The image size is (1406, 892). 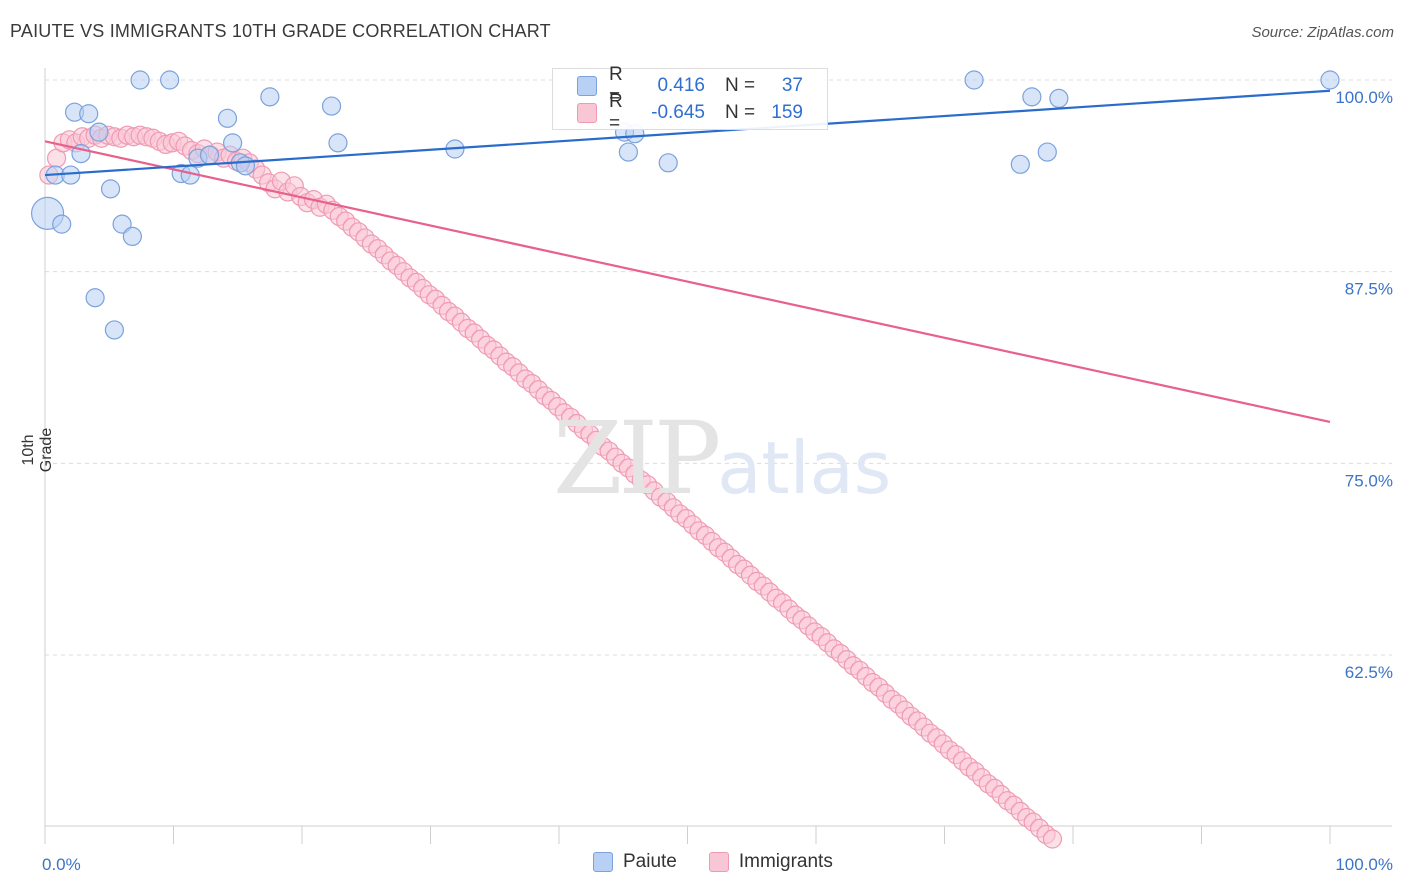 What do you see at coordinates (787, 112) in the screenshot?
I see `n-value-immigrants: 159` at bounding box center [787, 112].